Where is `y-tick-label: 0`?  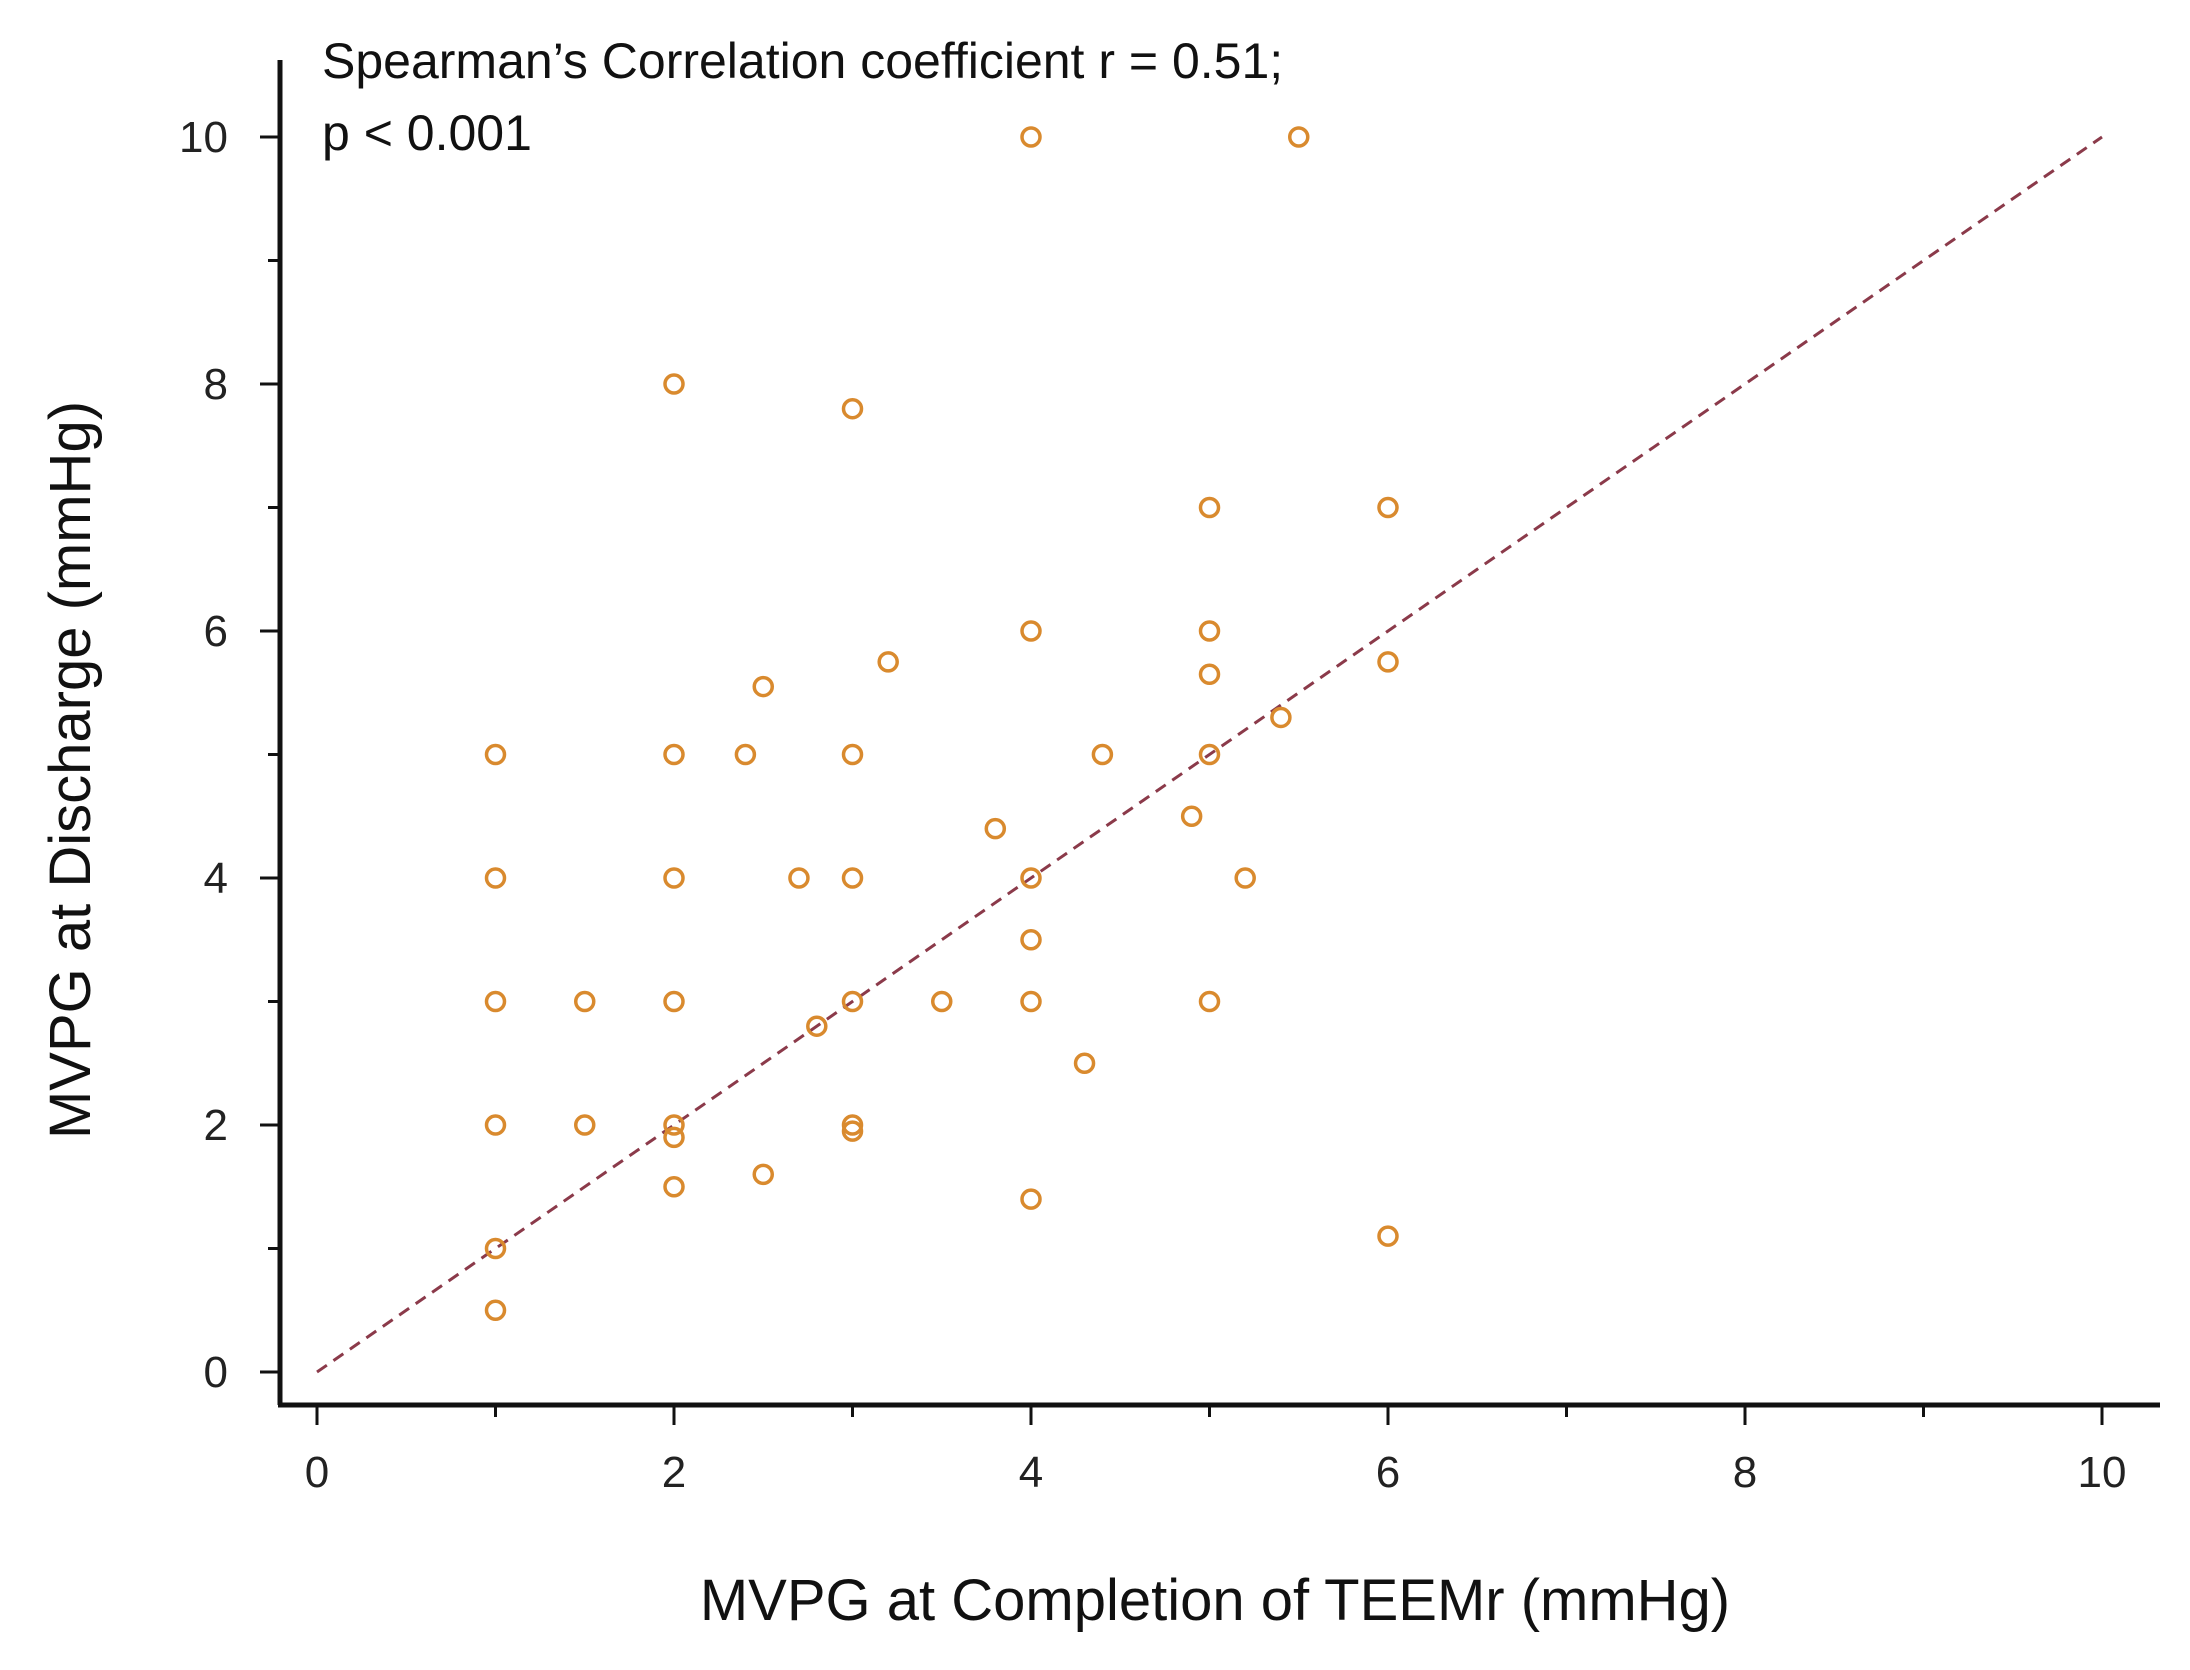
y-tick-label: 0 is located at coordinates (216, 1372).